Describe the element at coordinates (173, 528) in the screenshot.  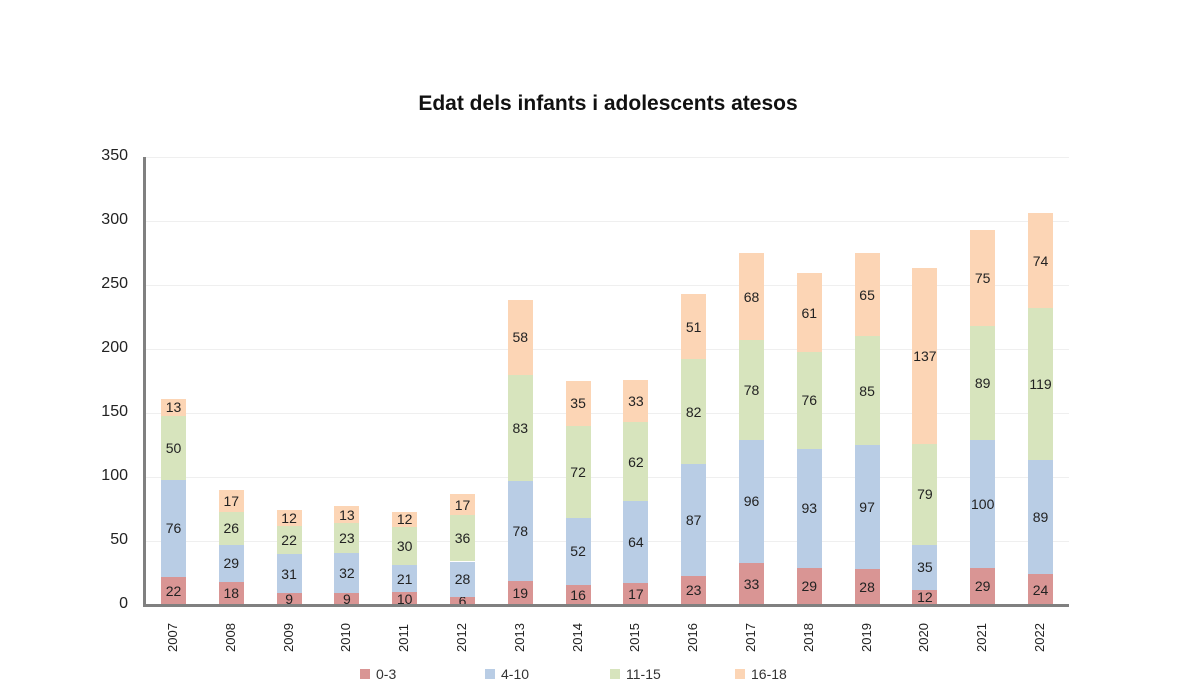
I see `bar-segment-4-10: 76` at that location.